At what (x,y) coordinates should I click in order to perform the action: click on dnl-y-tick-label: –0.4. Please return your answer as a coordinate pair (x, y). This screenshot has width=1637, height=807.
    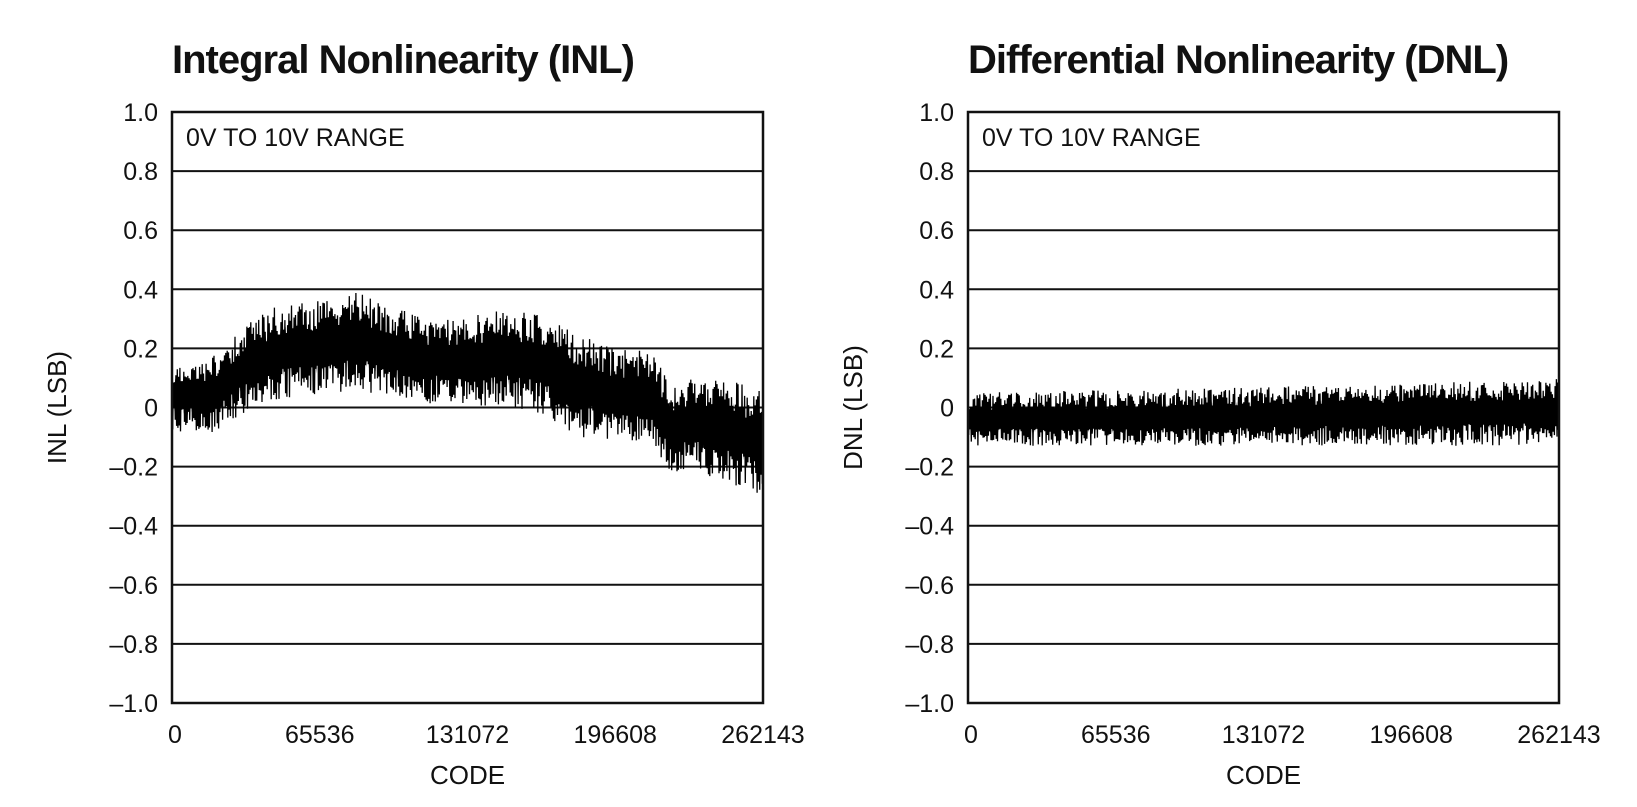
    Looking at the image, I should click on (929, 527).